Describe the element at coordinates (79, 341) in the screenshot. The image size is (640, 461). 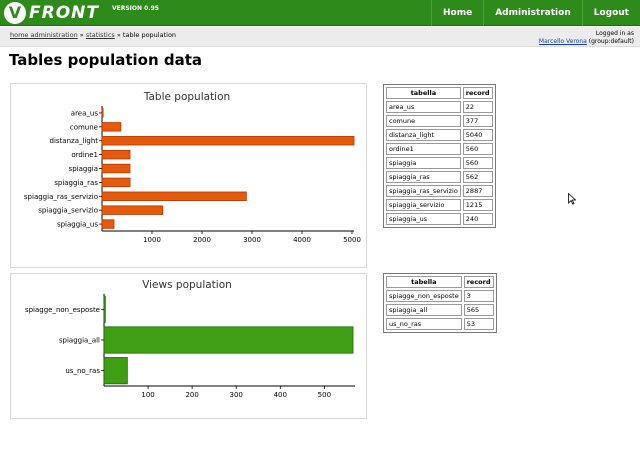
I see `y-tick-label: spiaggia_all` at that location.